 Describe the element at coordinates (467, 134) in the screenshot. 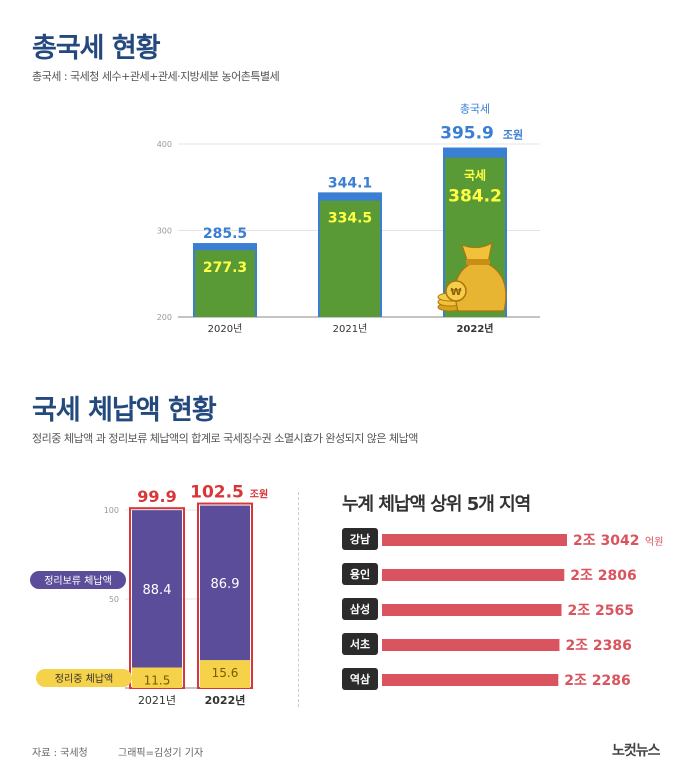

I see `total-value-label: 395.9` at that location.